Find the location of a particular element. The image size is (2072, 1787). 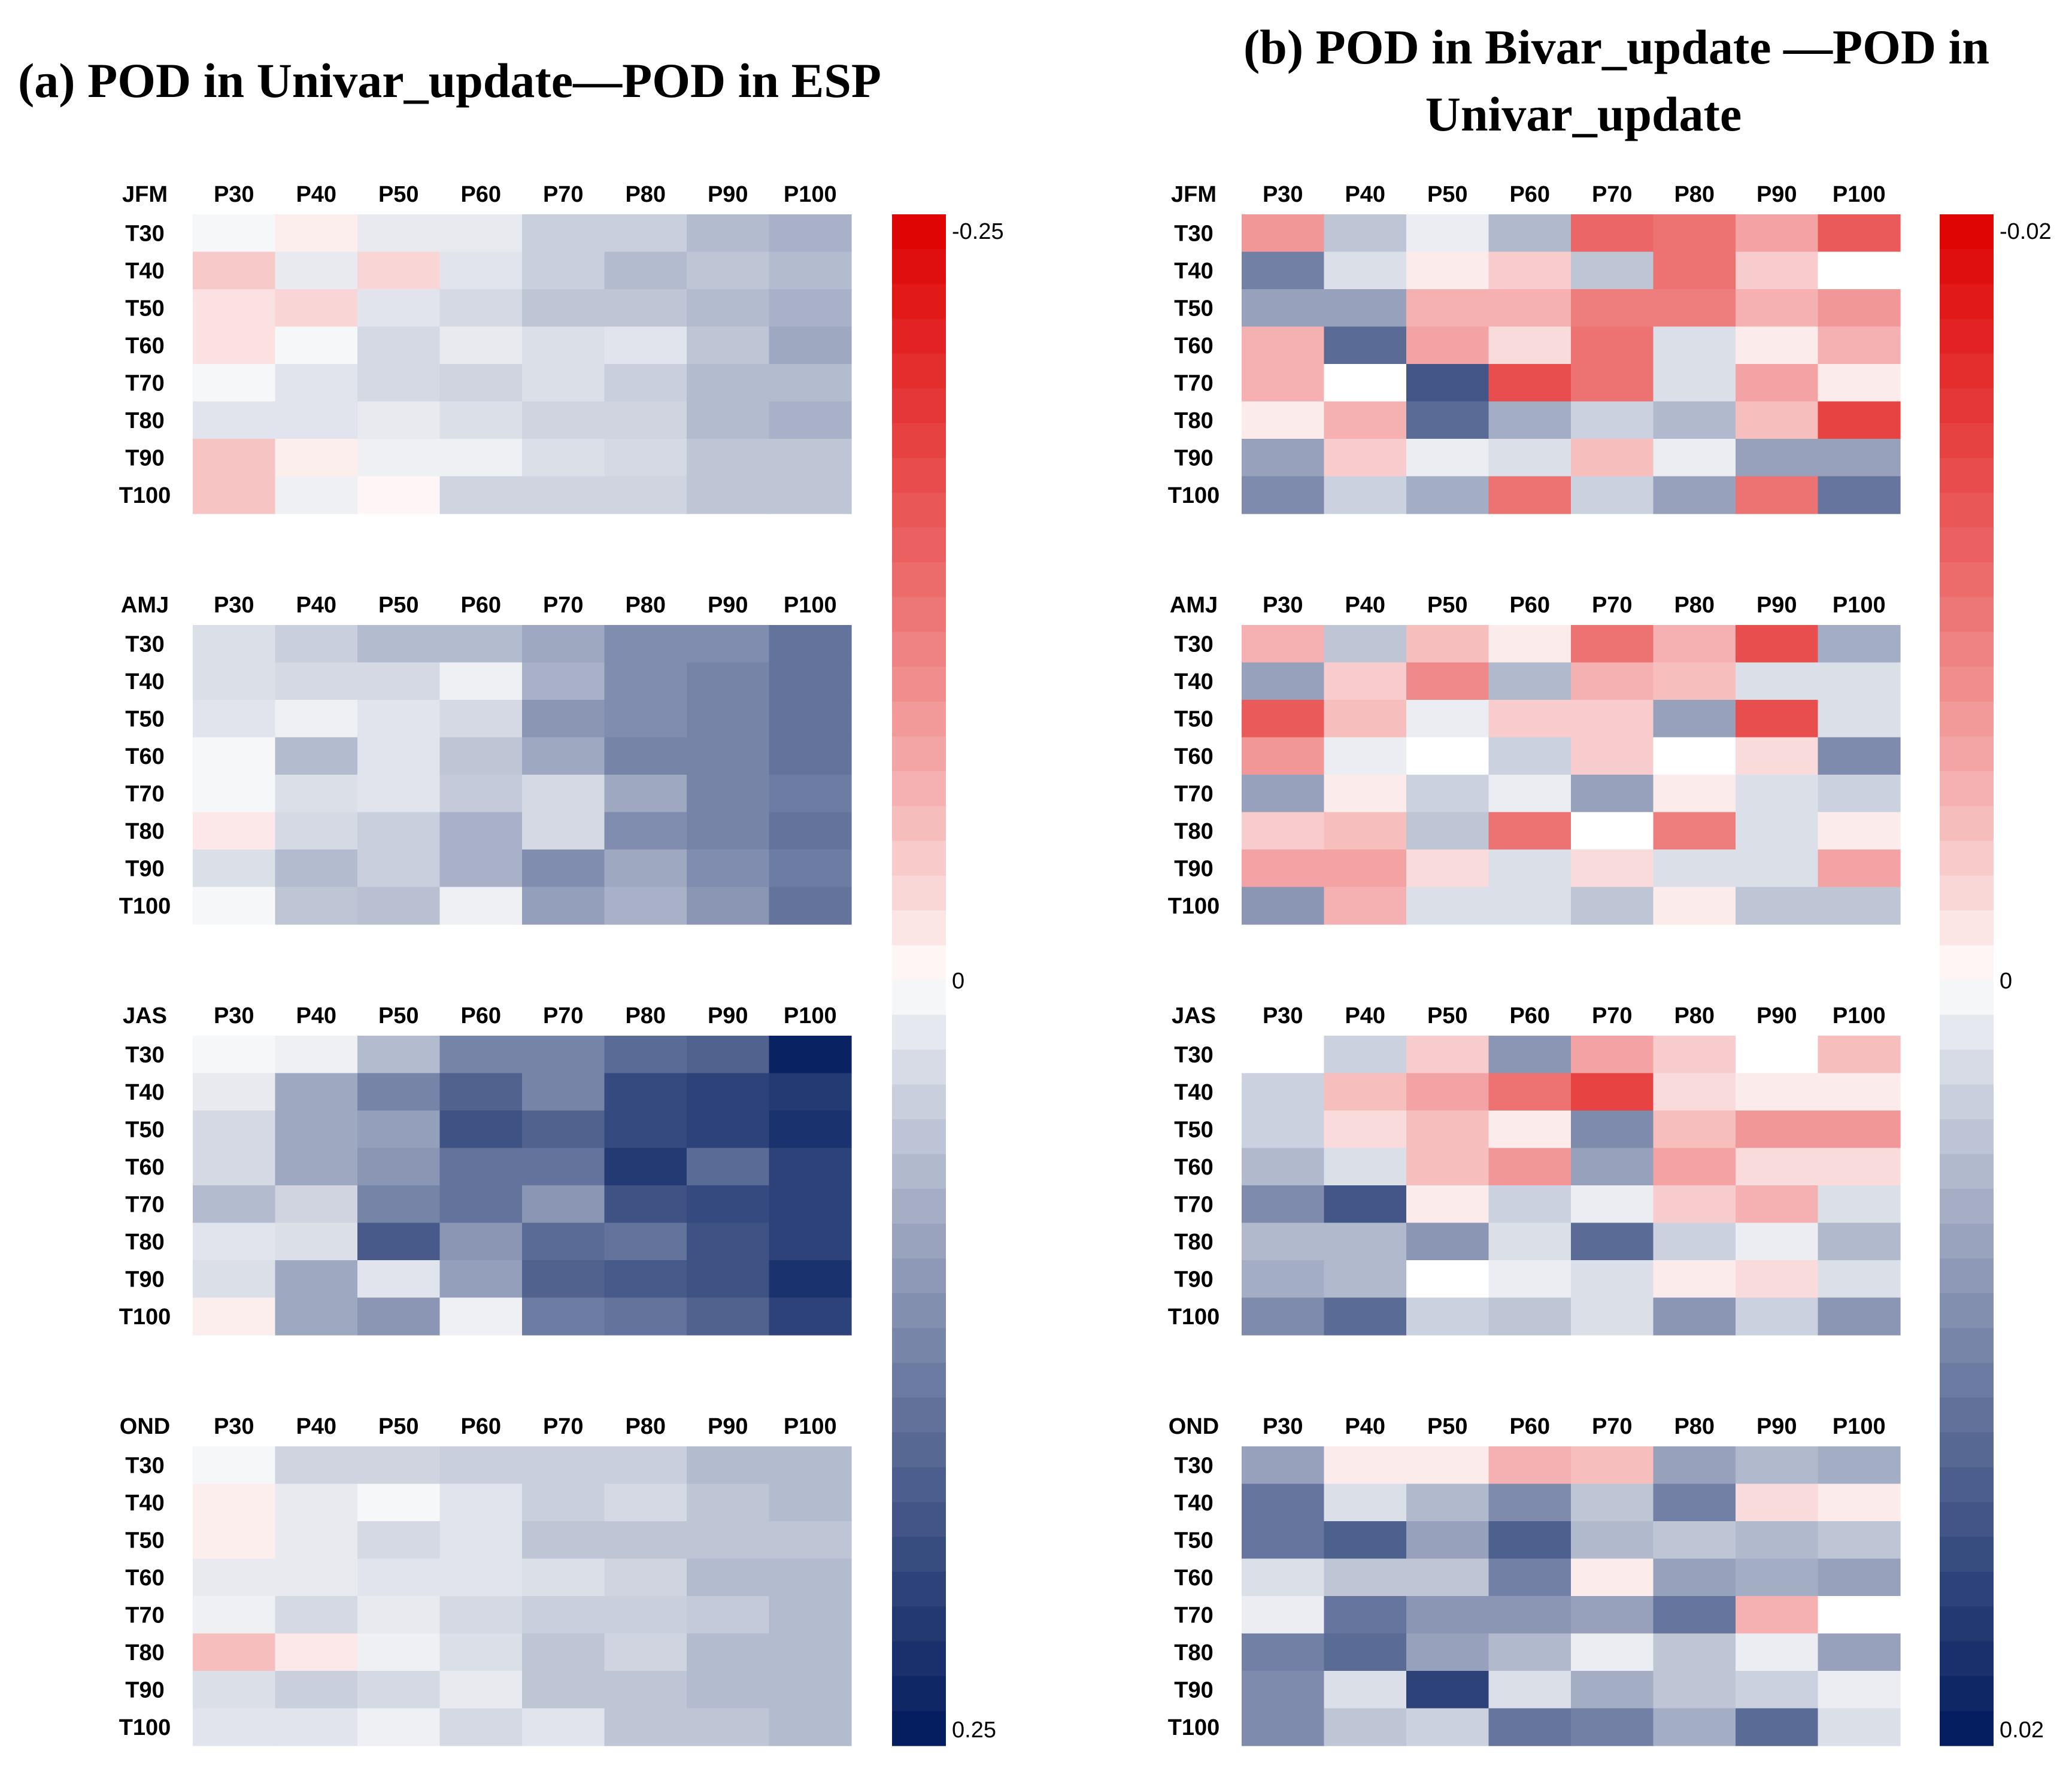

column-label: P70 is located at coordinates (563, 1427).